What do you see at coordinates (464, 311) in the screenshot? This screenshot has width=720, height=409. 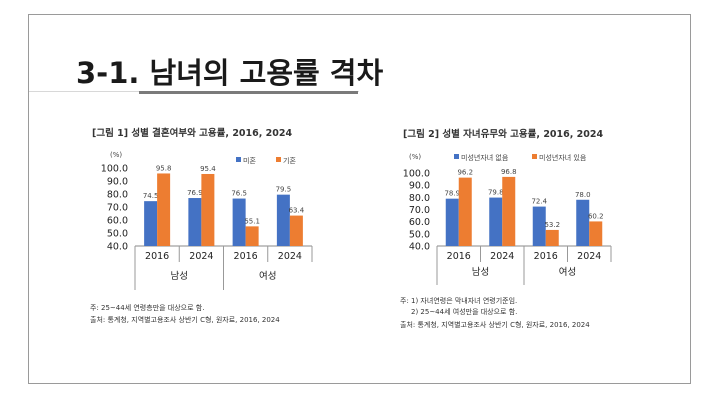 I see `chart-note: 2) 25~44세 여성만을 대상으로 함.` at bounding box center [464, 311].